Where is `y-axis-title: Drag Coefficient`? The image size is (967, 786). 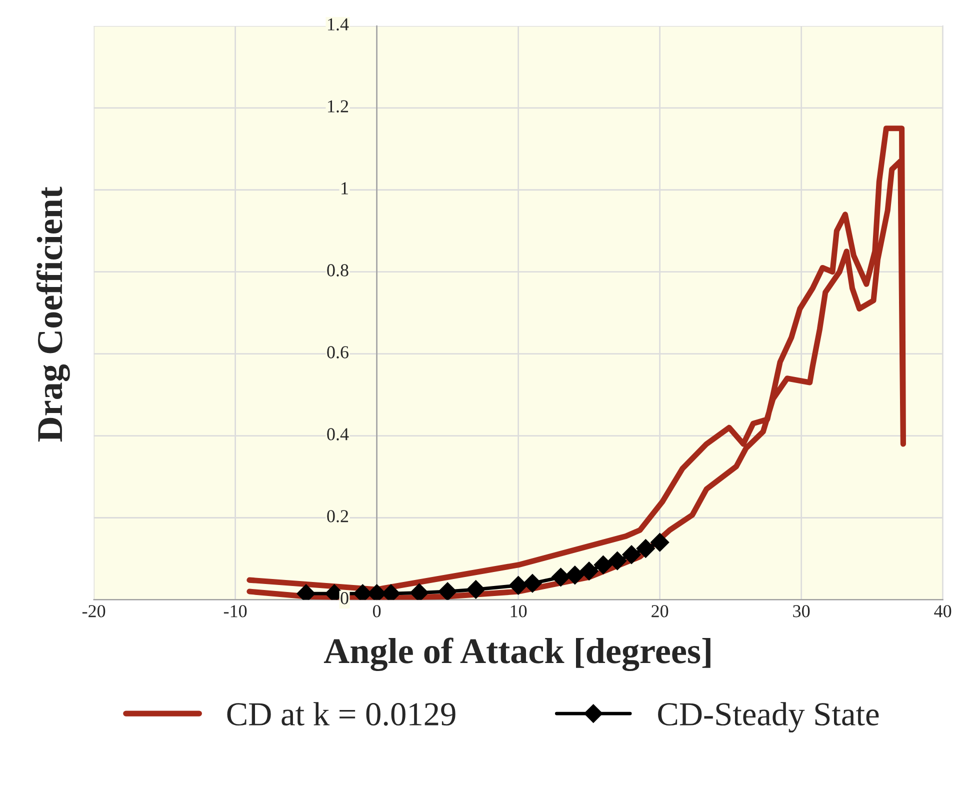
y-axis-title: Drag Coefficient is located at coordinates (53, 314).